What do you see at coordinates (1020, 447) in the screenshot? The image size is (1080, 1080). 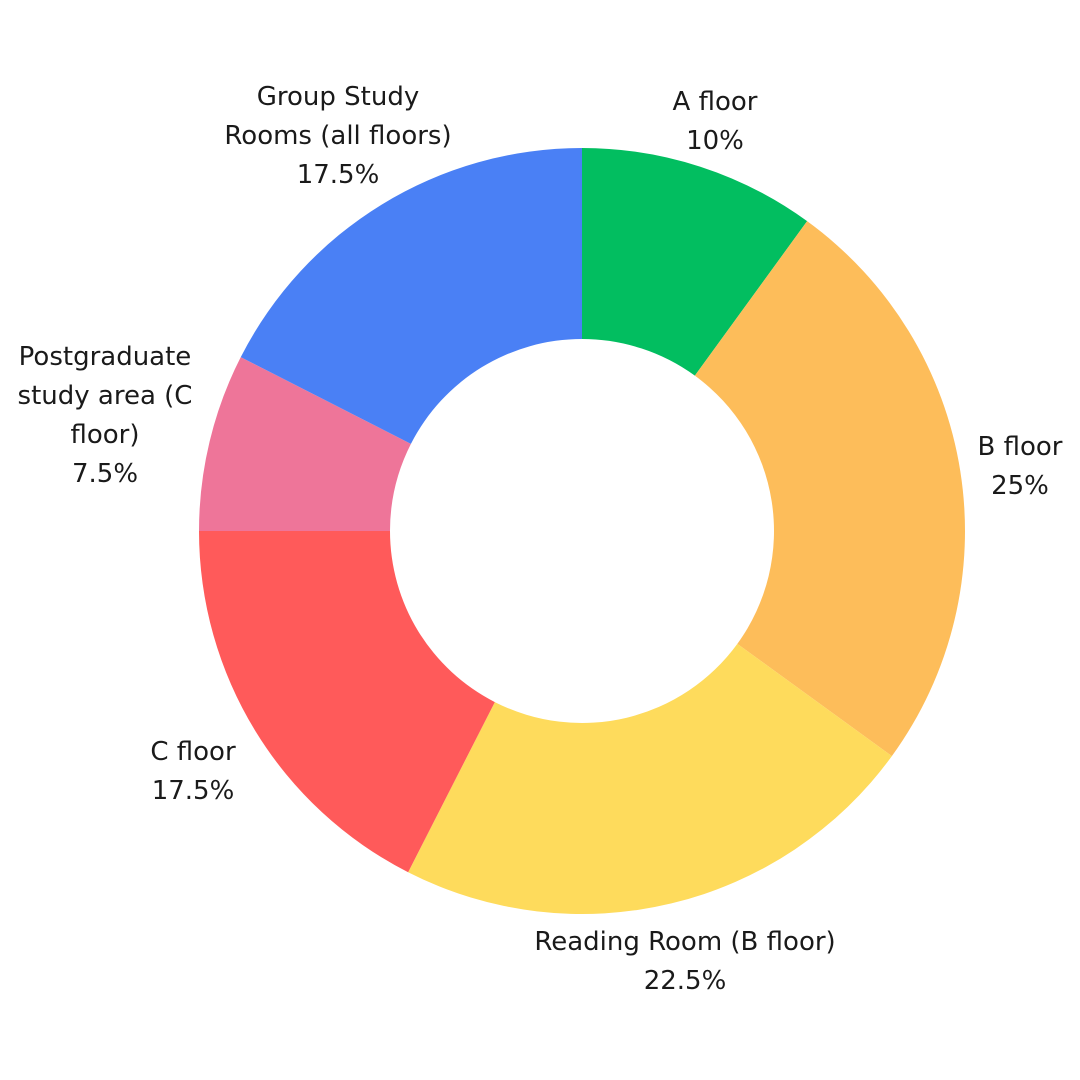 I see `slice-name-label: B floor` at bounding box center [1020, 447].